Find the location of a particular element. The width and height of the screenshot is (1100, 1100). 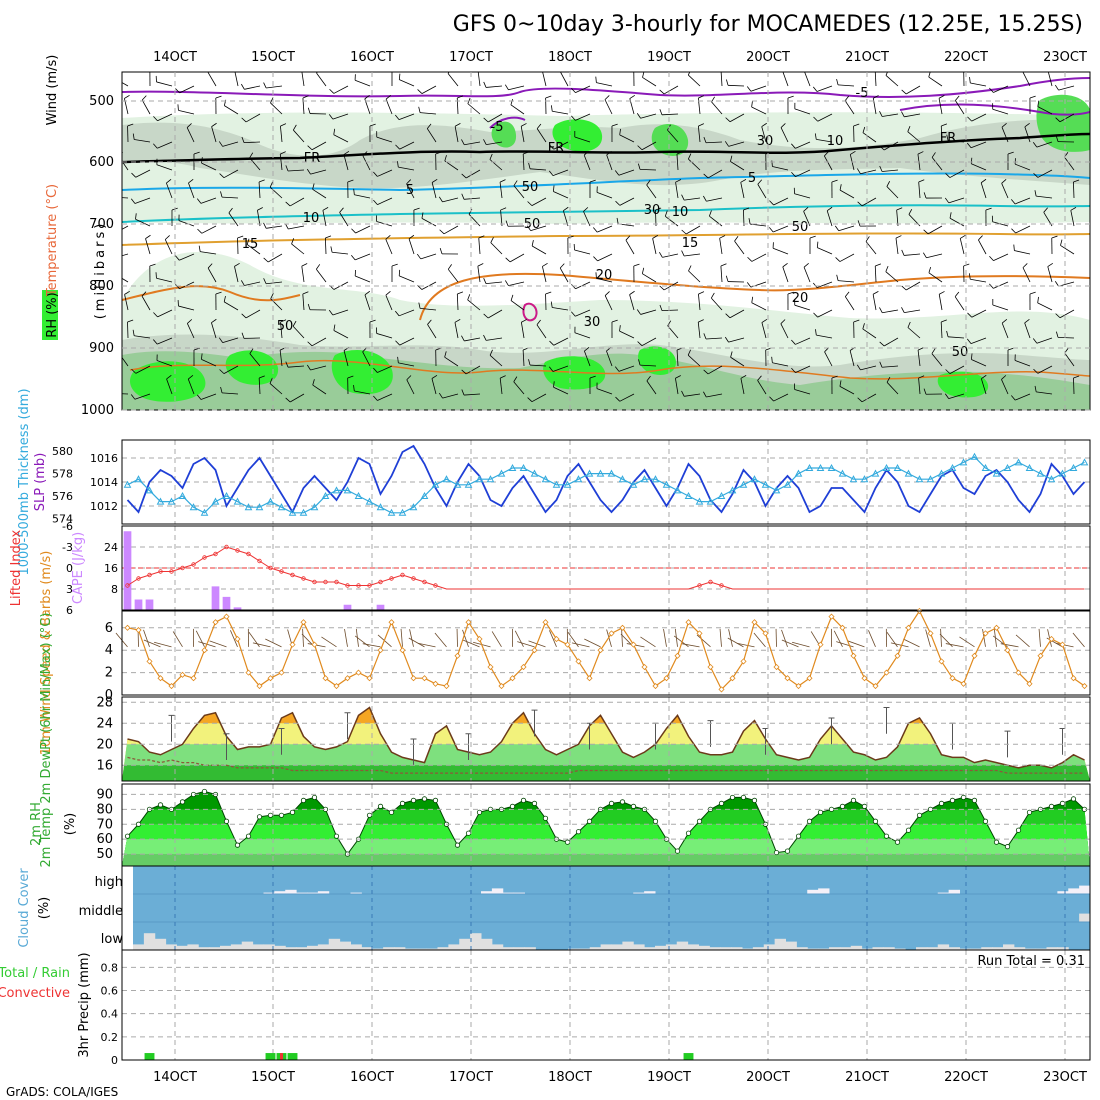

temp-axis-label: 2m Temp 2m DewPt (6hr Min/Max) (°C) is located at coordinates (46, 740).